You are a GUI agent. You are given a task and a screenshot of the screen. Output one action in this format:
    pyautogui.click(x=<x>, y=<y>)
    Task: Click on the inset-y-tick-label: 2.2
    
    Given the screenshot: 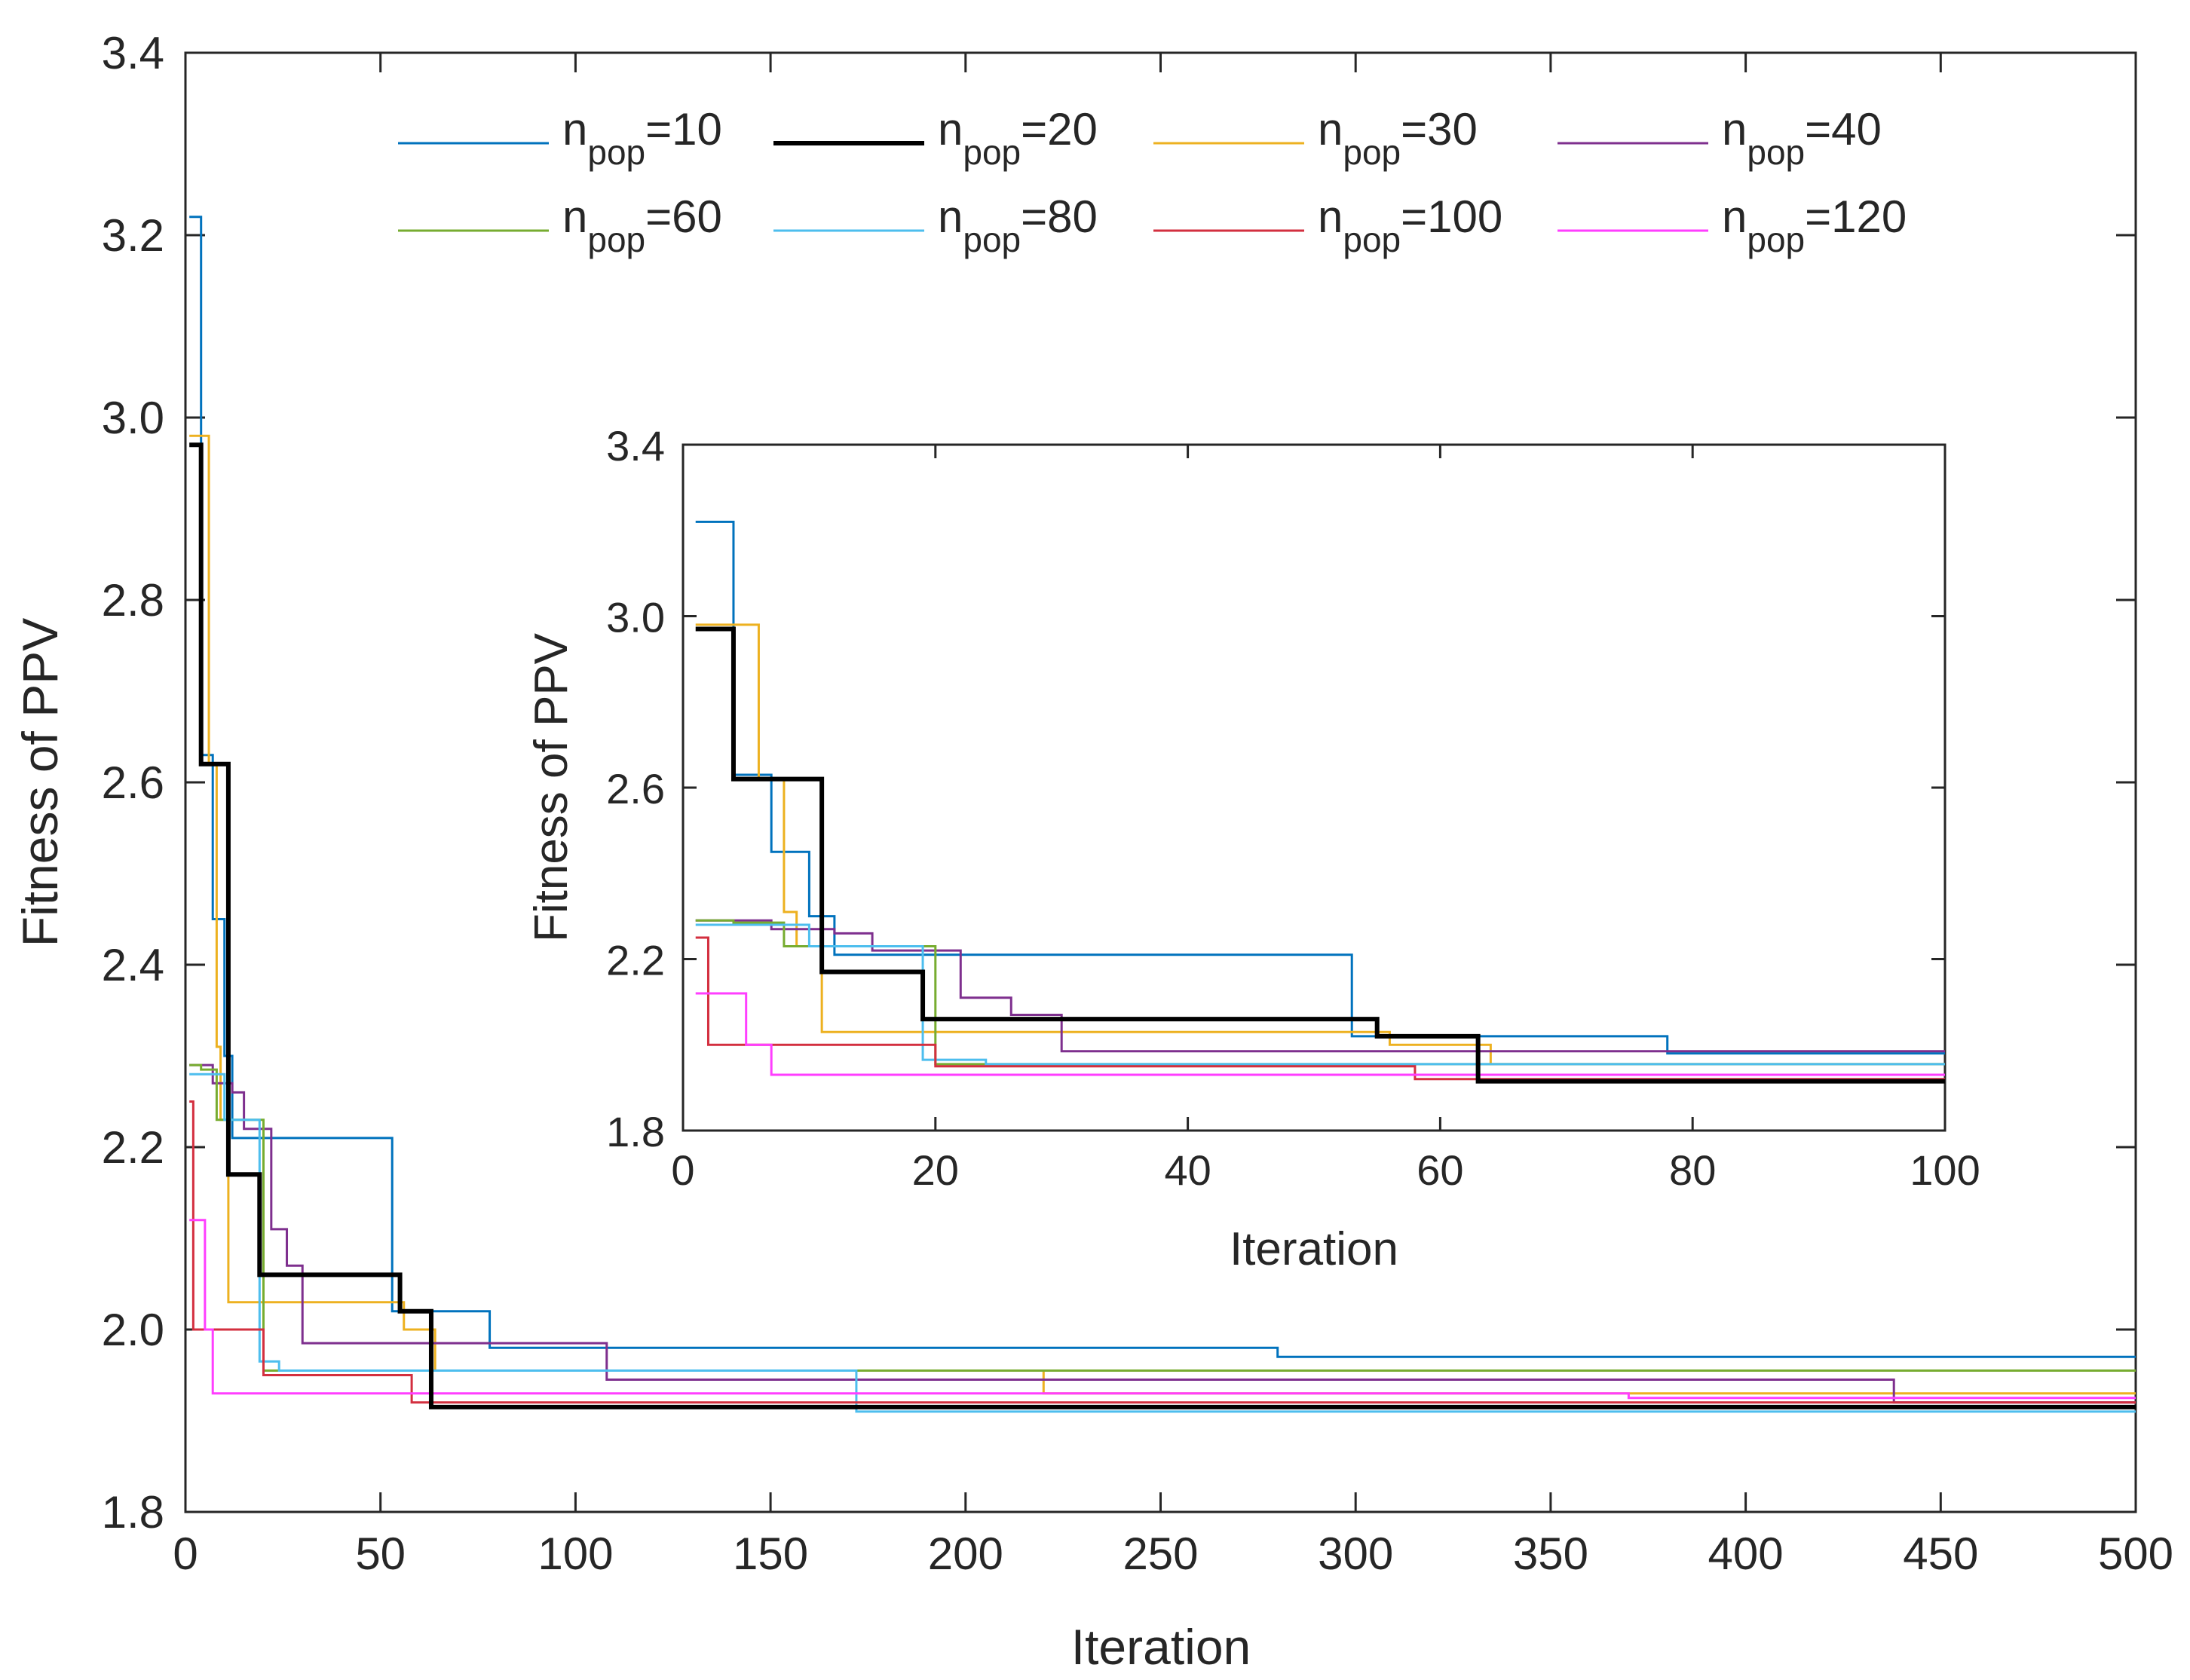 What is the action you would take?
    pyautogui.click(x=635, y=960)
    